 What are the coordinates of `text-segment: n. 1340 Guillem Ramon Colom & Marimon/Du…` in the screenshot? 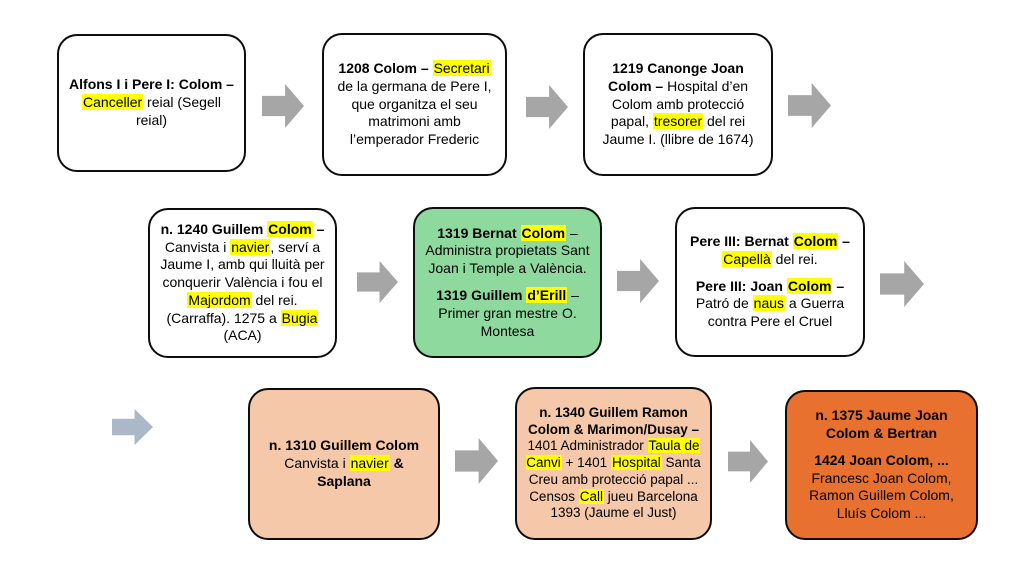 It's located at (613, 420).